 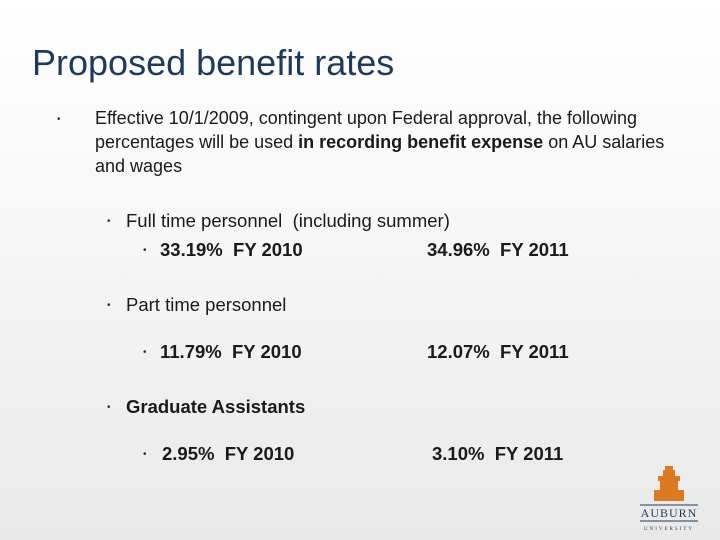 What do you see at coordinates (498, 249) in the screenshot?
I see `rate: 34.96% FY 2011` at bounding box center [498, 249].